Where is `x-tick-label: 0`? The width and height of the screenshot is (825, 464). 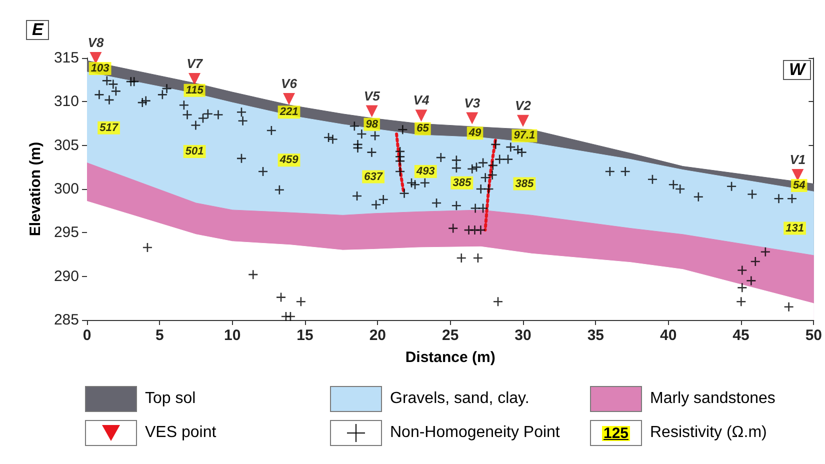
x-tick-label: 0 is located at coordinates (87, 335).